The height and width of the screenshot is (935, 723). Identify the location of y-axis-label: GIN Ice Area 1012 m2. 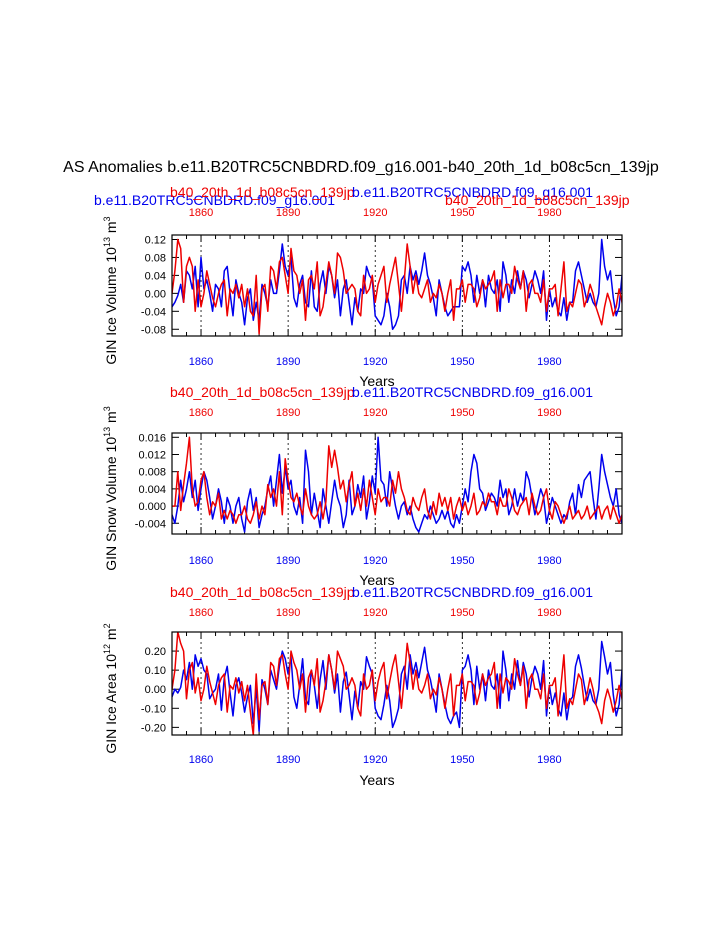
(110, 688).